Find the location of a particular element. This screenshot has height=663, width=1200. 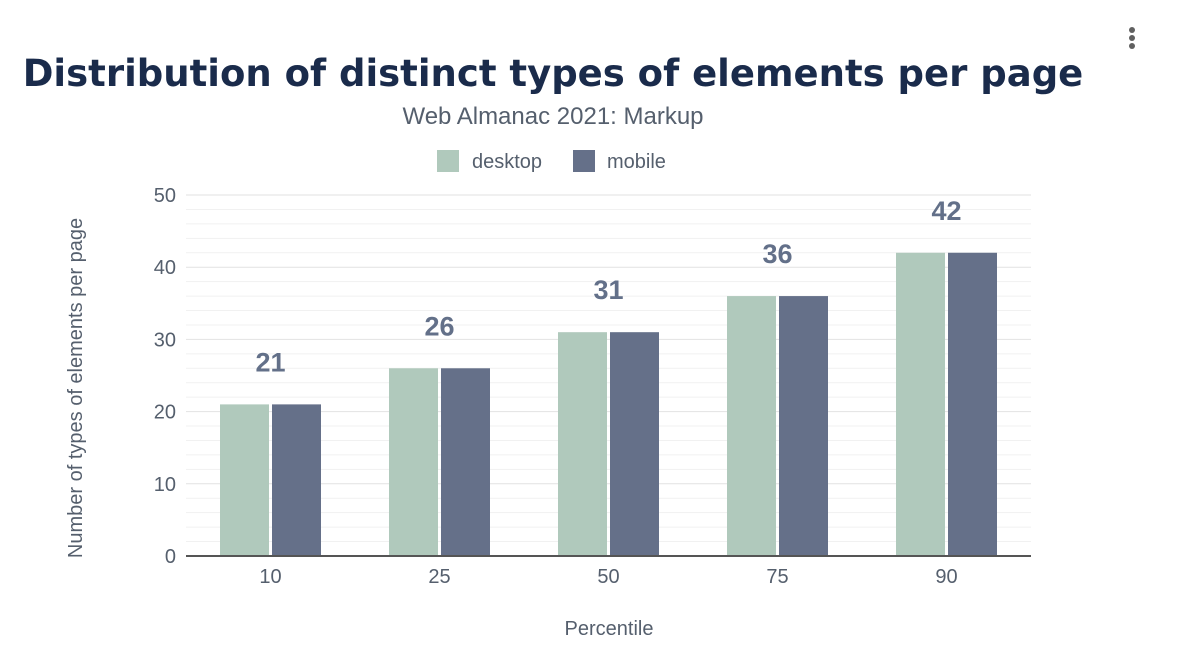

x-axis-ticks: 10 25 50 75 90 is located at coordinates (608, 571).